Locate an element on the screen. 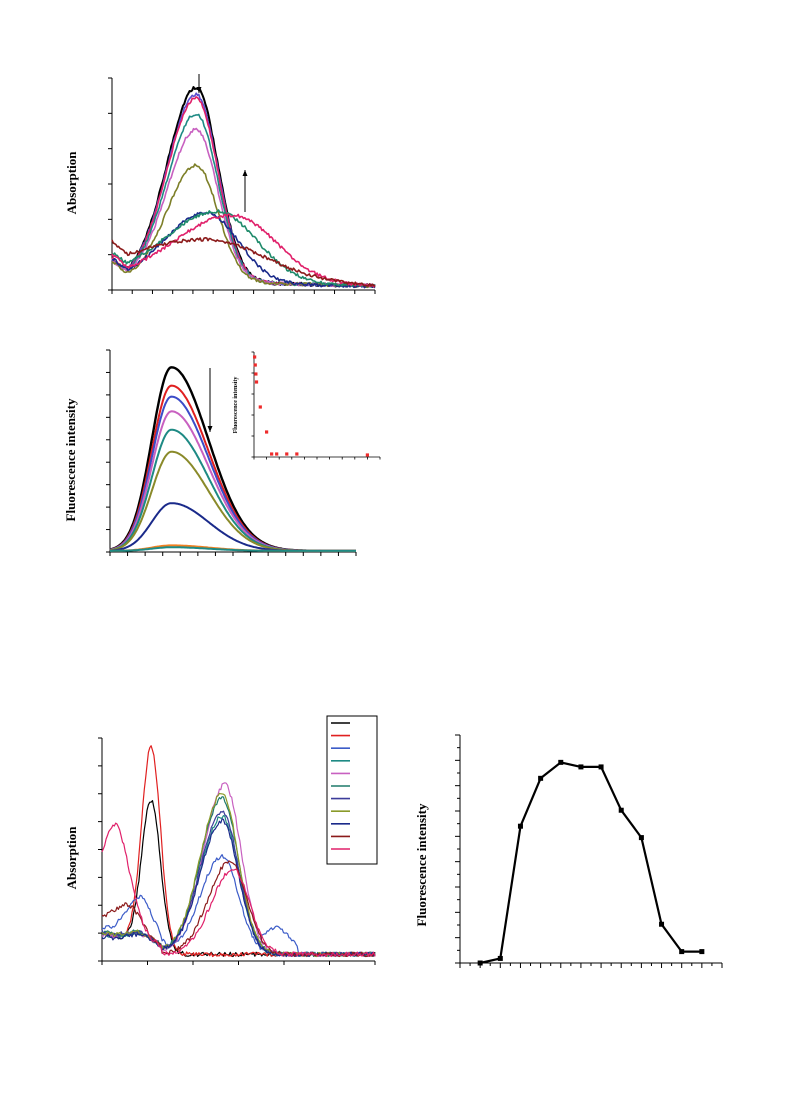 Image resolution: width=793 pixels, height=1119 pixels. panel-b-inset is located at coordinates (316, 405).